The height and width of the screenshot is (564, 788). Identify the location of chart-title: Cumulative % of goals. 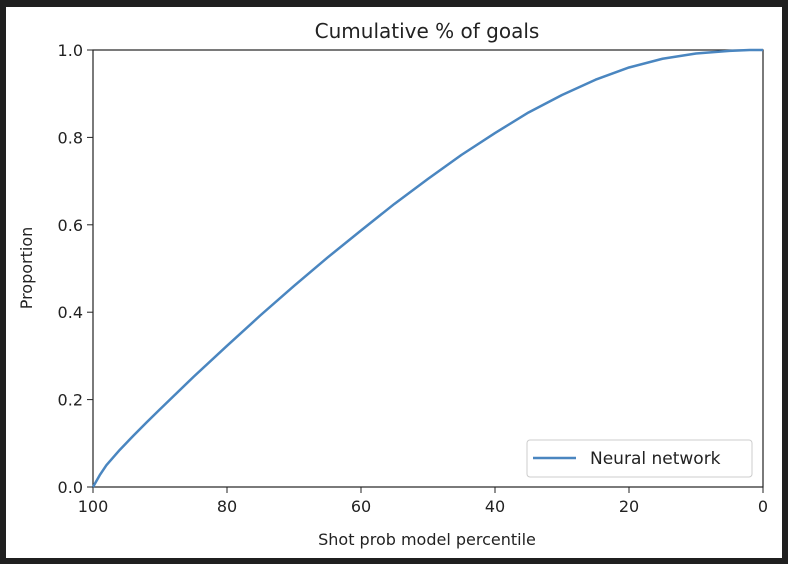
(427, 31).